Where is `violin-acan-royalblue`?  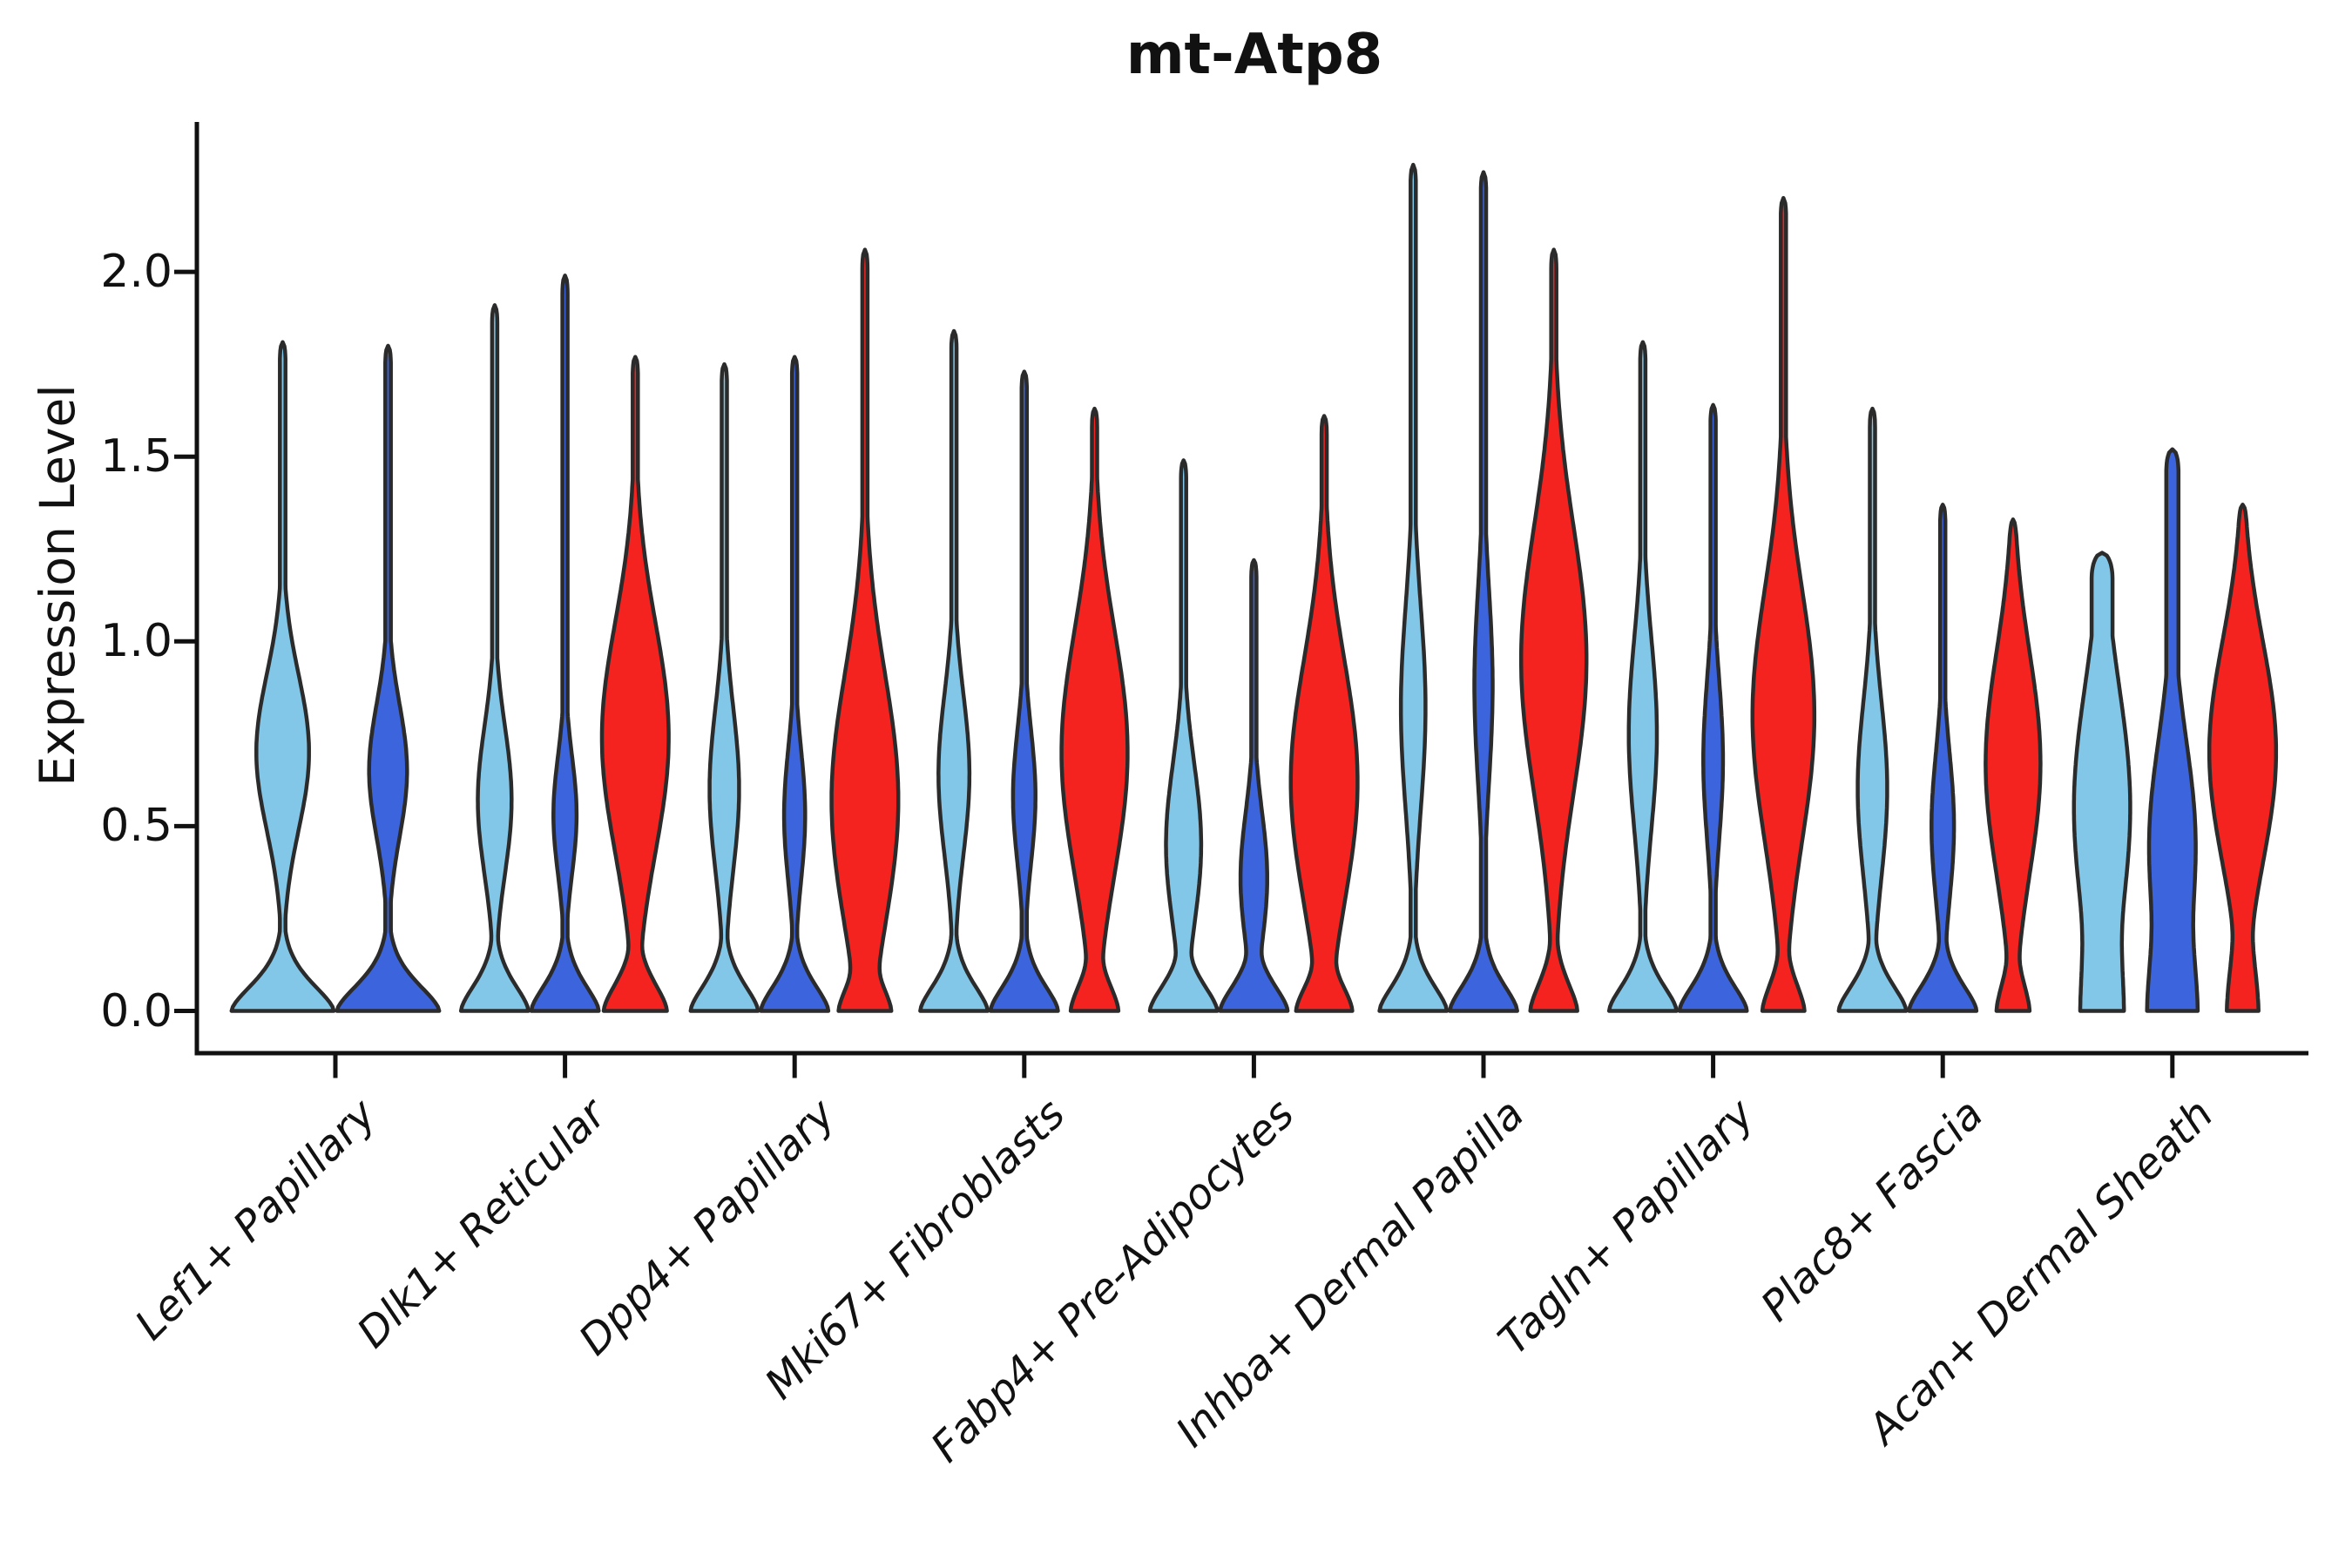
violin-acan-royalblue is located at coordinates (2172, 730).